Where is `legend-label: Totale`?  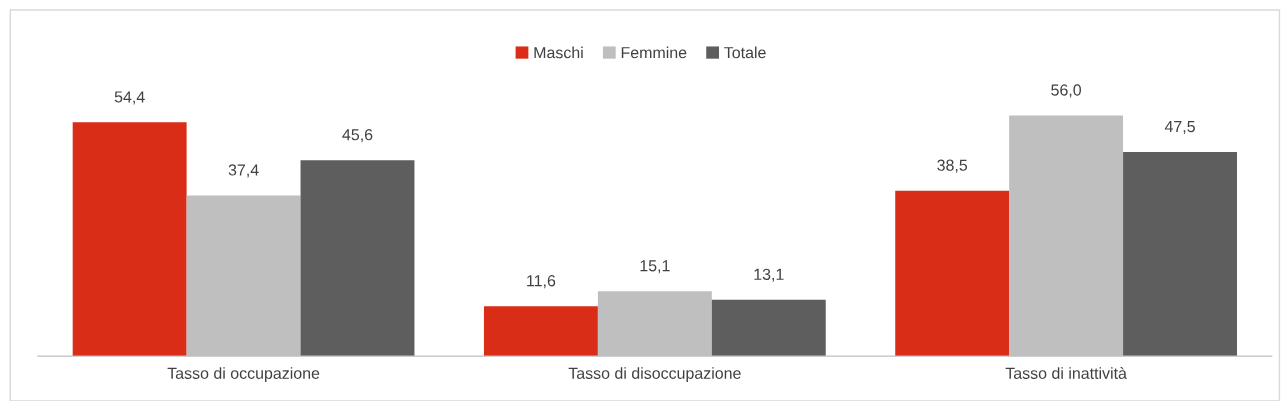
legend-label: Totale is located at coordinates (745, 52).